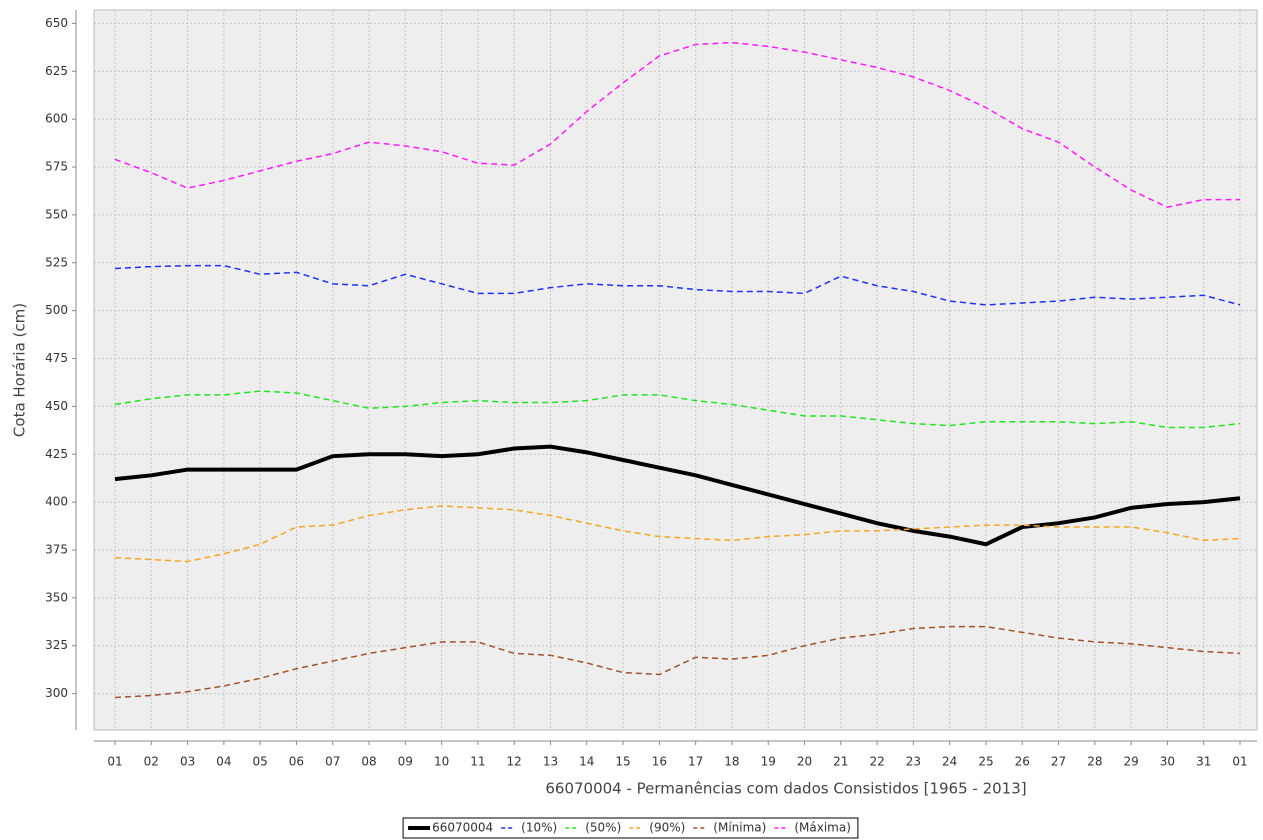 The width and height of the screenshot is (1263, 840). I want to click on x-tick-label: 09, so click(405, 762).